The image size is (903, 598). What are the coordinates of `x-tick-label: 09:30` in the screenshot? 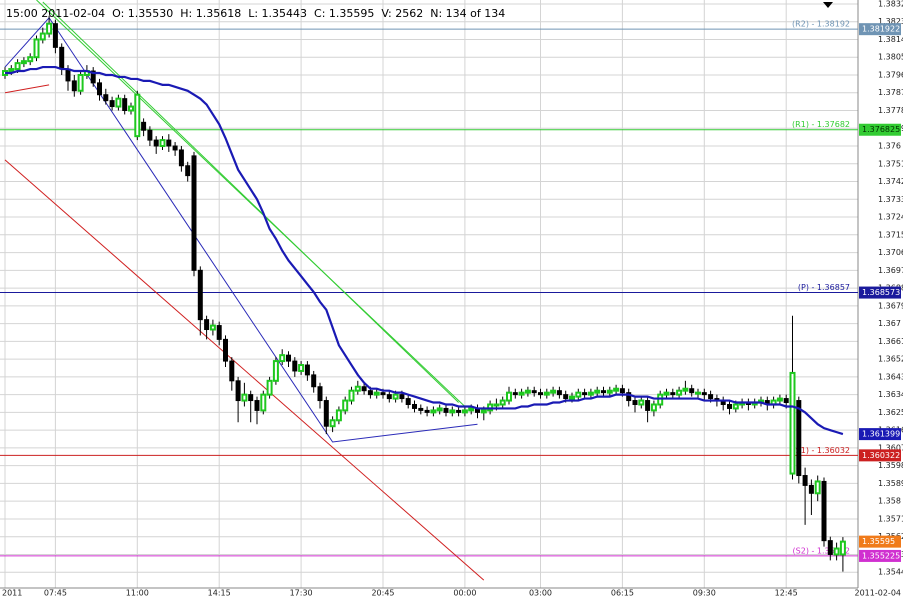 It's located at (704, 593).